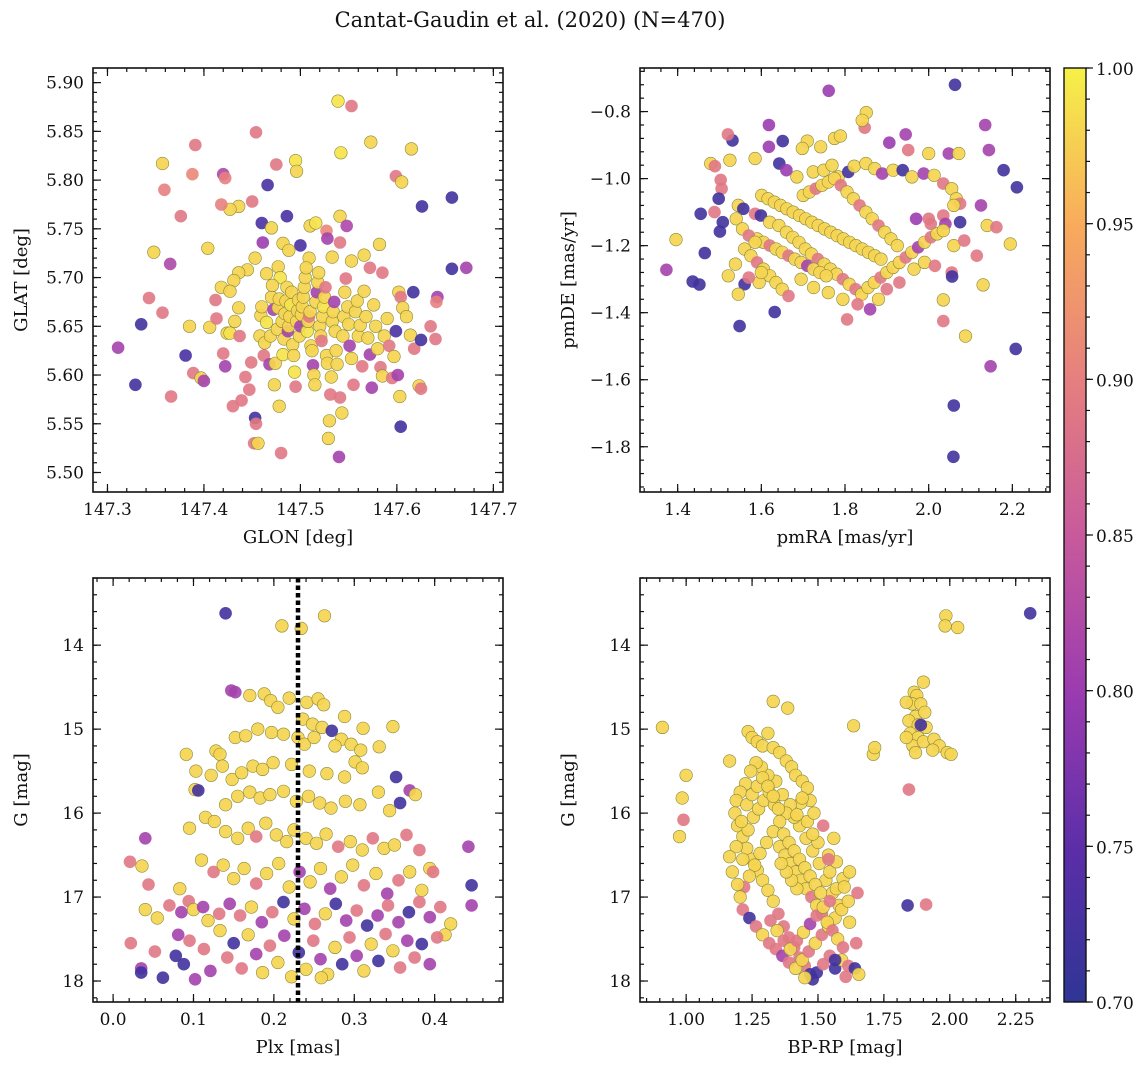 This screenshot has width=1148, height=1068. I want to click on y-tick-label: 18, so click(620, 982).